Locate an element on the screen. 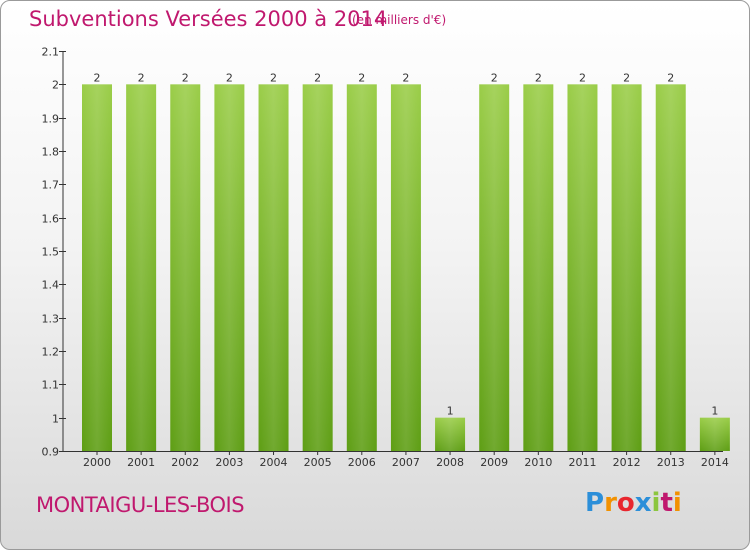 The width and height of the screenshot is (750, 550). x-tick-label: 2008 is located at coordinates (450, 462).